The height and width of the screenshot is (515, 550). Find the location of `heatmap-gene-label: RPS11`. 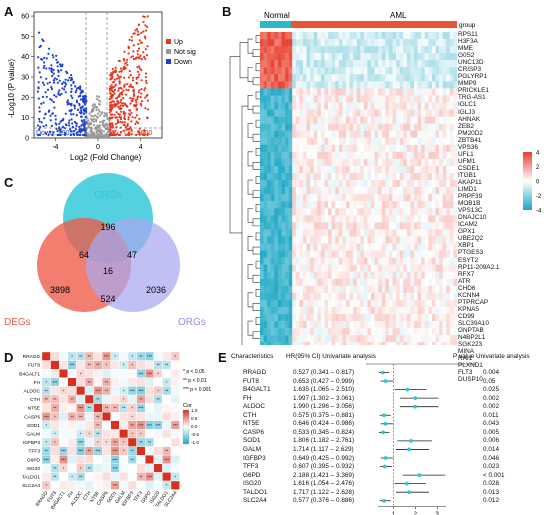

heatmap-gene-label: RPS11 is located at coordinates (468, 34).